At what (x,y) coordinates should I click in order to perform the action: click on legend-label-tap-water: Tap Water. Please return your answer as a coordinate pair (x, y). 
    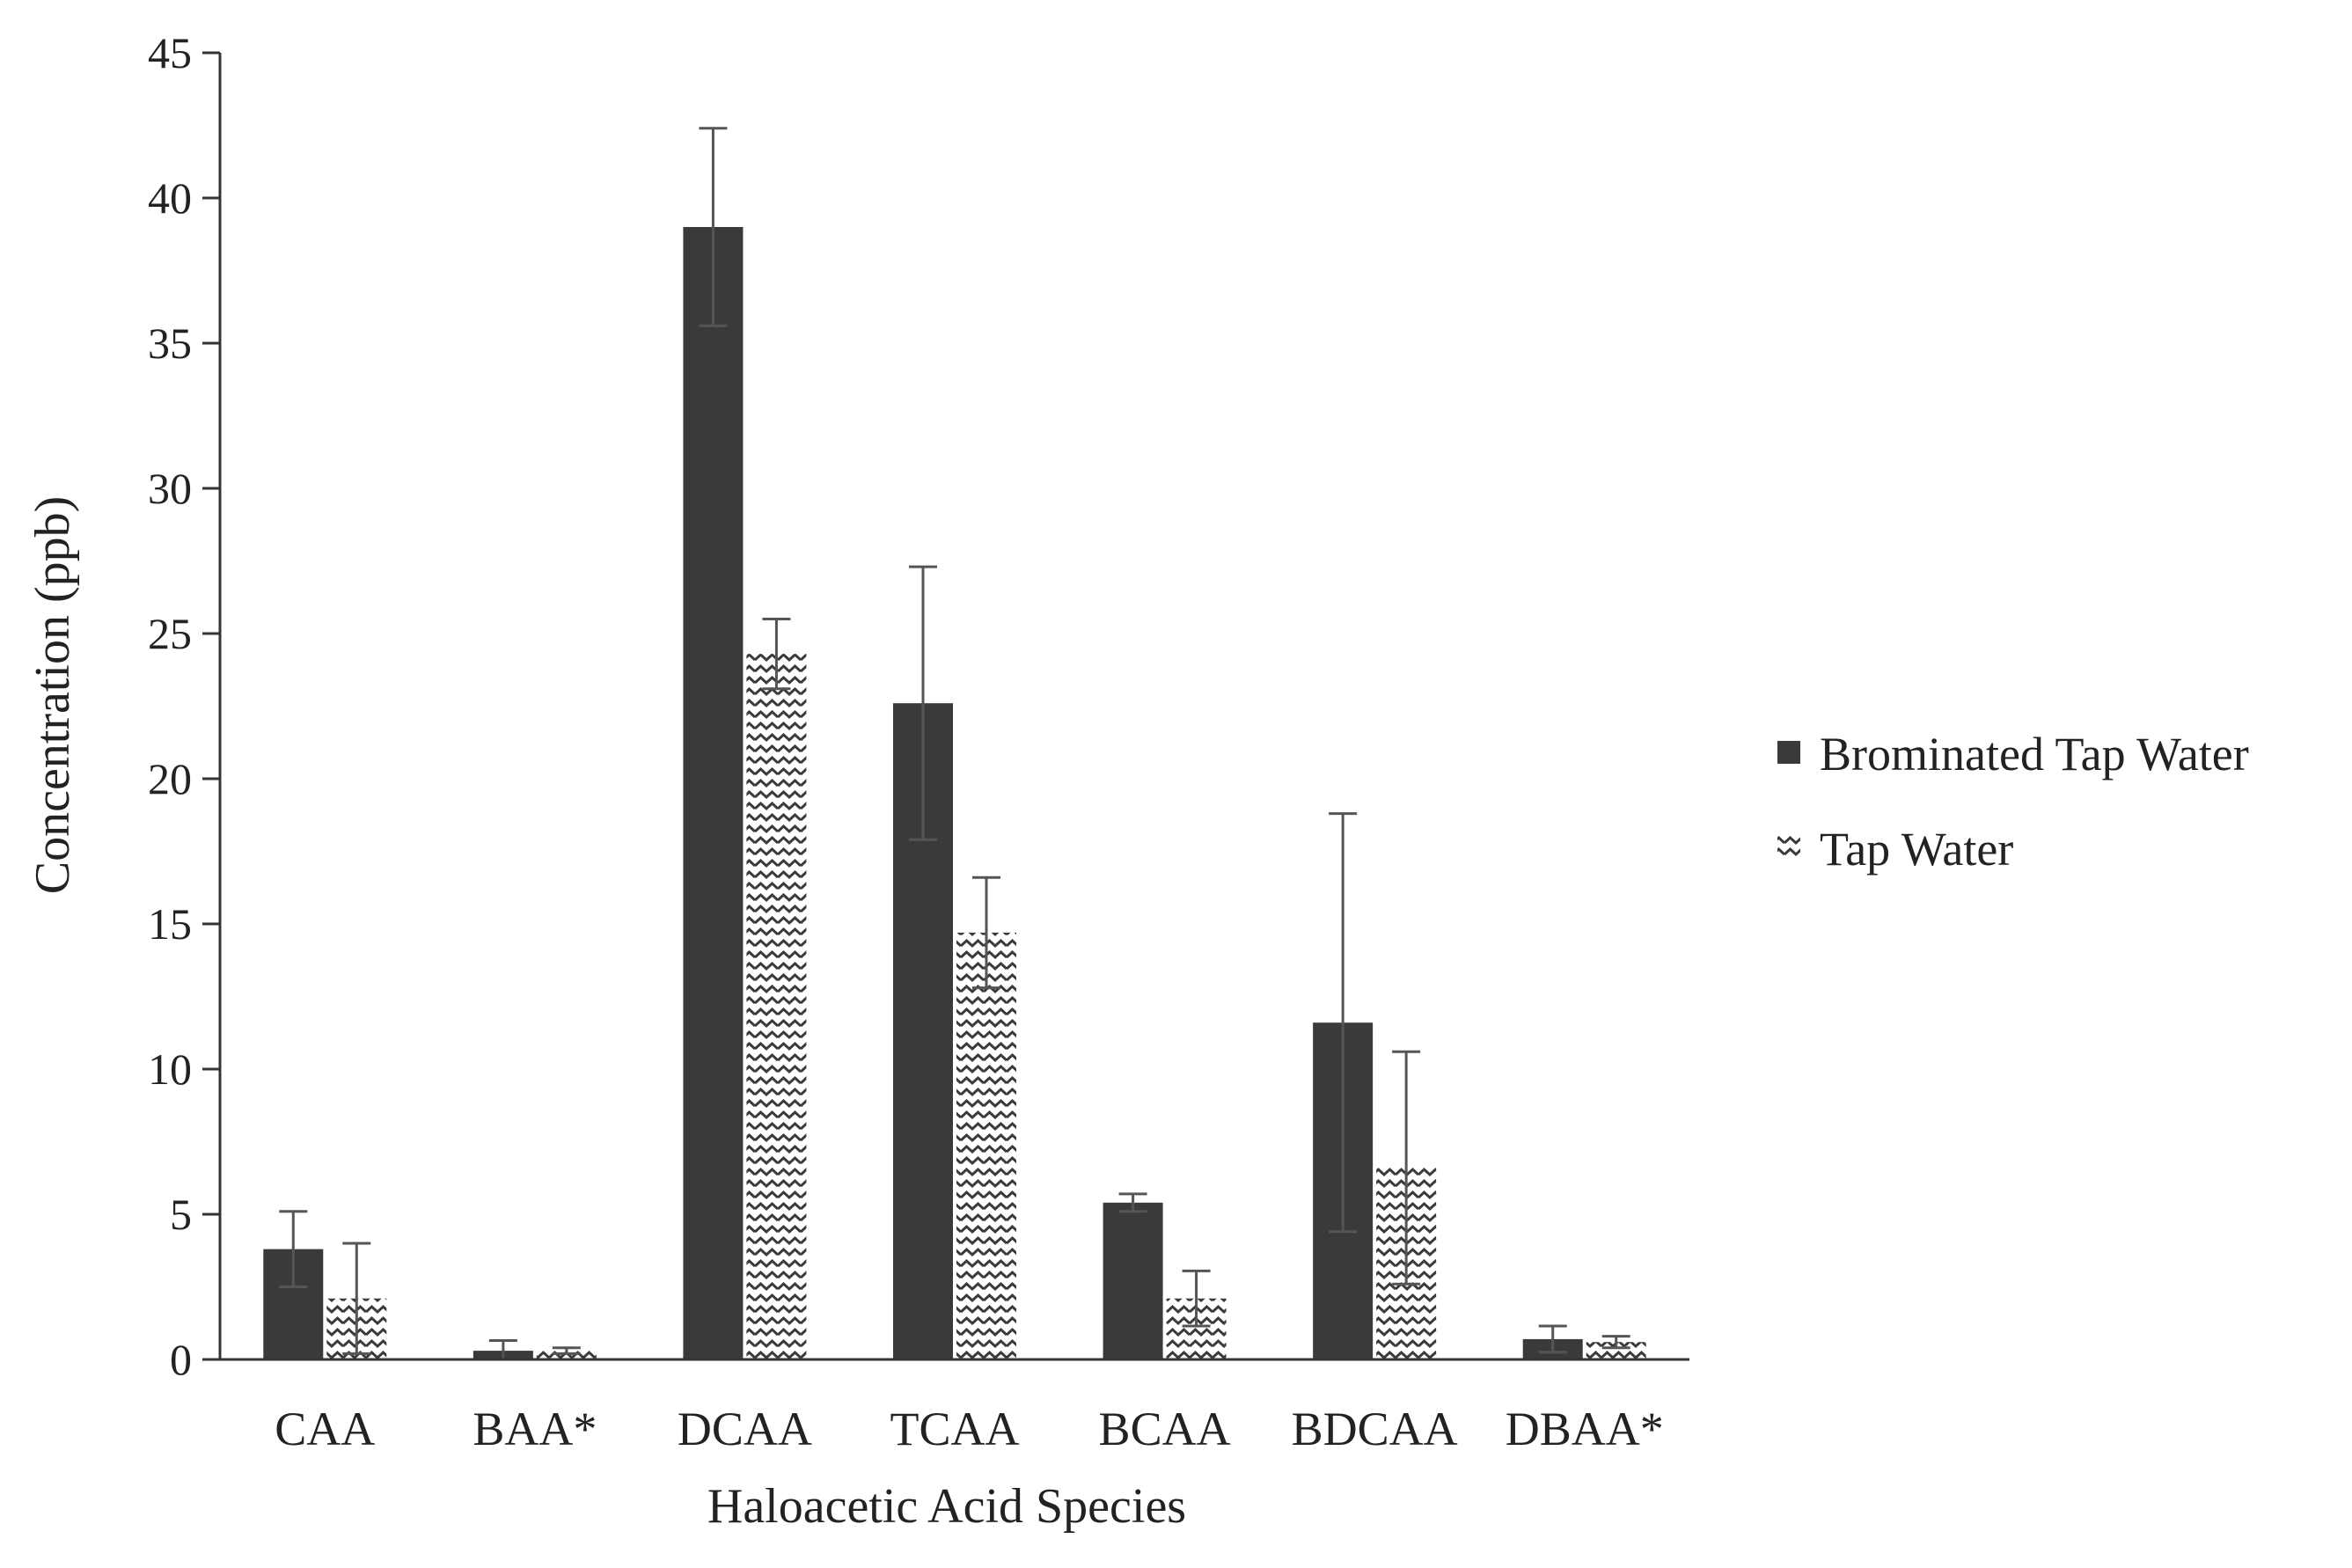
    Looking at the image, I should click on (1916, 849).